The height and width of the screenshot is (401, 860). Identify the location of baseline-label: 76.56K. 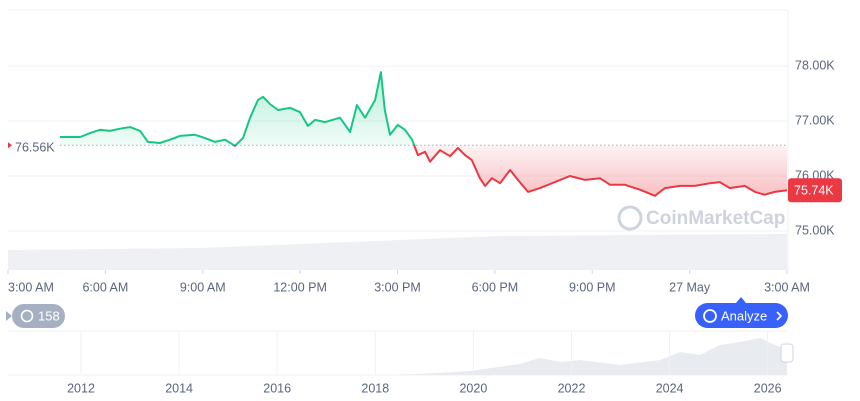
(35, 148).